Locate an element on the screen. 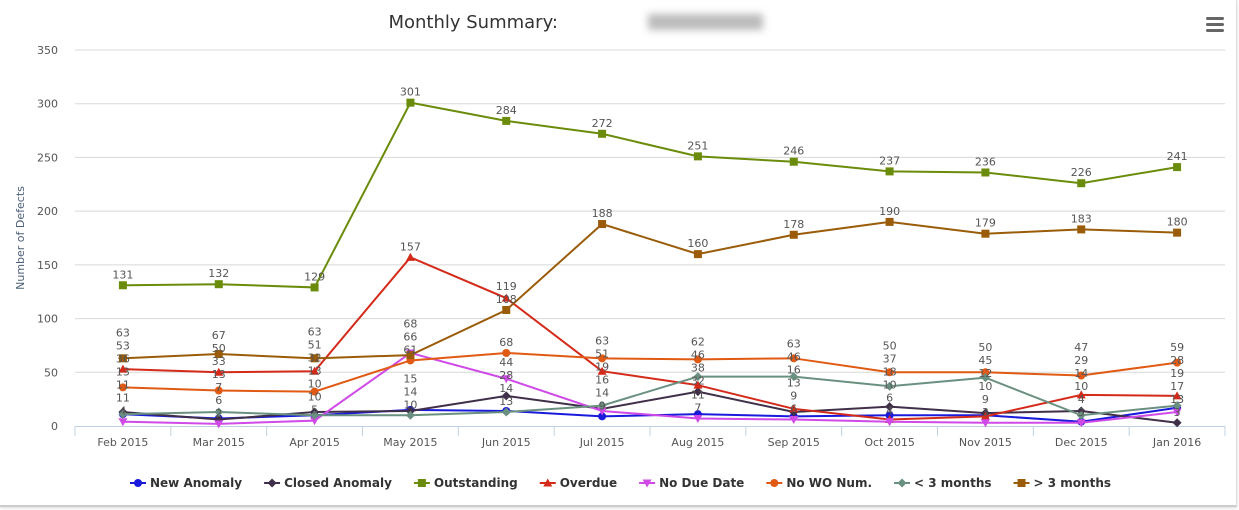 Image resolution: width=1239 pixels, height=510 pixels. data-point-closed-anomaly is located at coordinates (1177, 423).